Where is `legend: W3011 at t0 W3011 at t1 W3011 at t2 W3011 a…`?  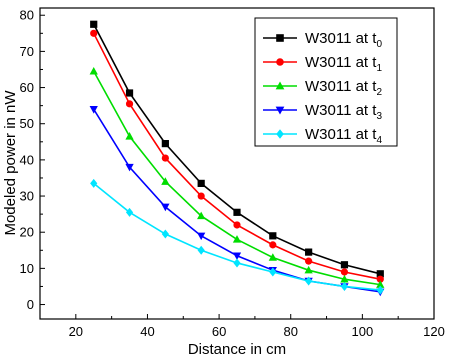
legend: W3011 at t0 W3011 at t1 W3011 at t2 W3011 a… is located at coordinates (326, 82).